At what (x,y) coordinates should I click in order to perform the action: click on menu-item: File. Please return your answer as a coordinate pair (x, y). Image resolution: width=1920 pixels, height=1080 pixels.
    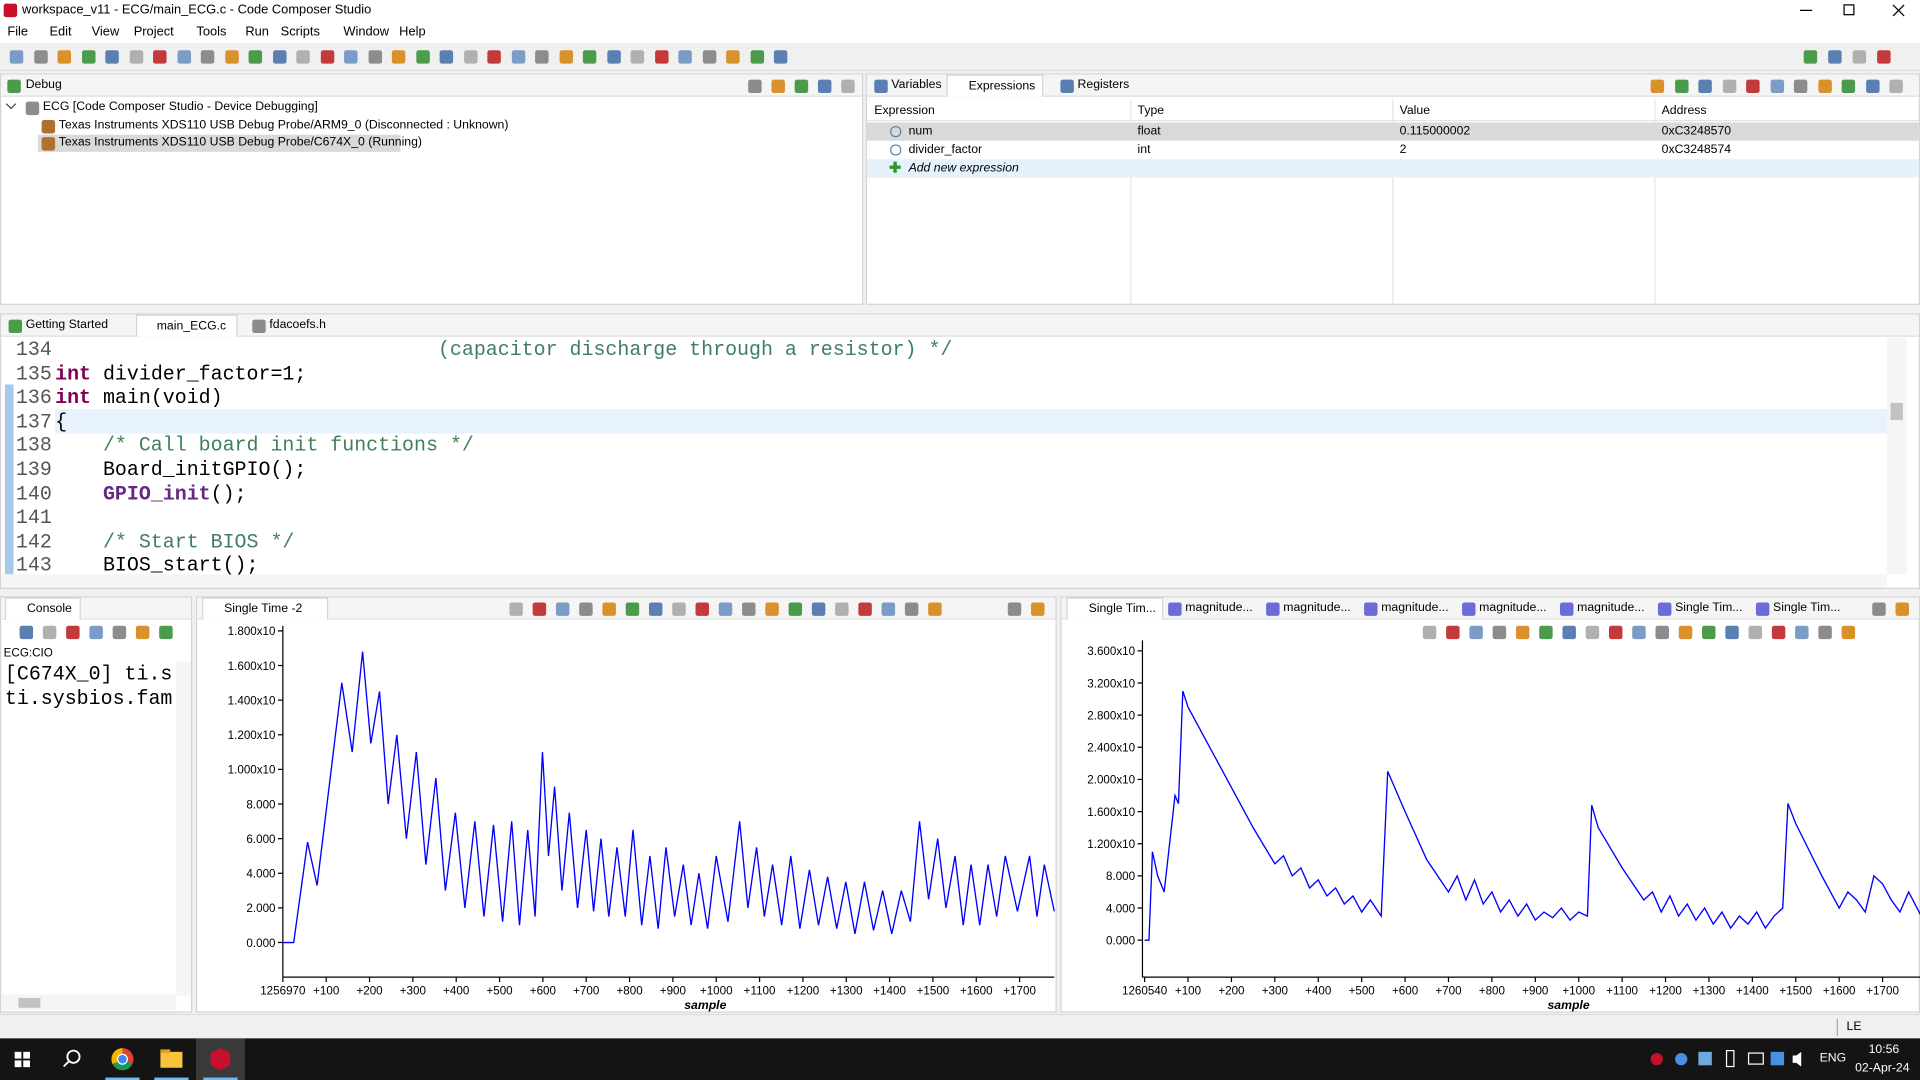
    Looking at the image, I should click on (18, 32).